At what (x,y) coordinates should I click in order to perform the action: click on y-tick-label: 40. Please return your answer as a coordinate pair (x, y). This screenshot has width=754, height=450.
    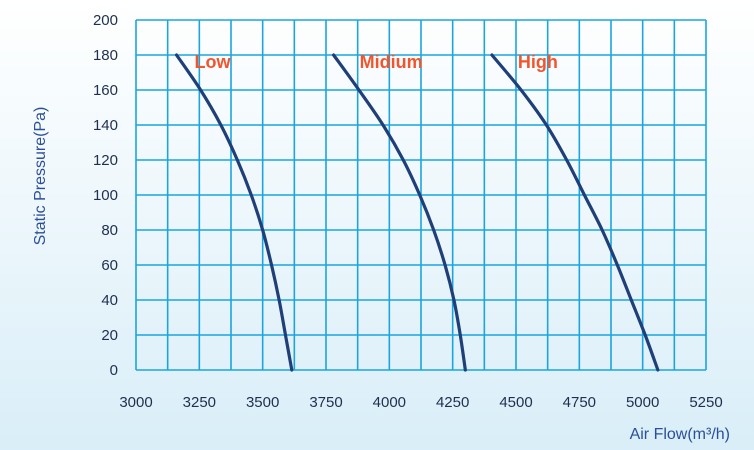
    Looking at the image, I should click on (109, 300).